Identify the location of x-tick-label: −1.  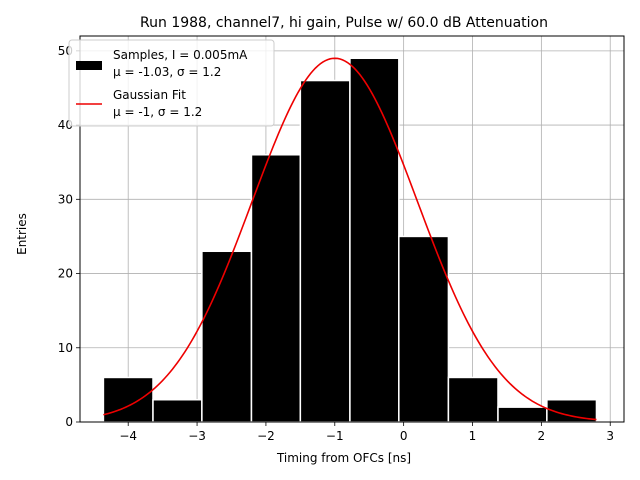
(335, 436).